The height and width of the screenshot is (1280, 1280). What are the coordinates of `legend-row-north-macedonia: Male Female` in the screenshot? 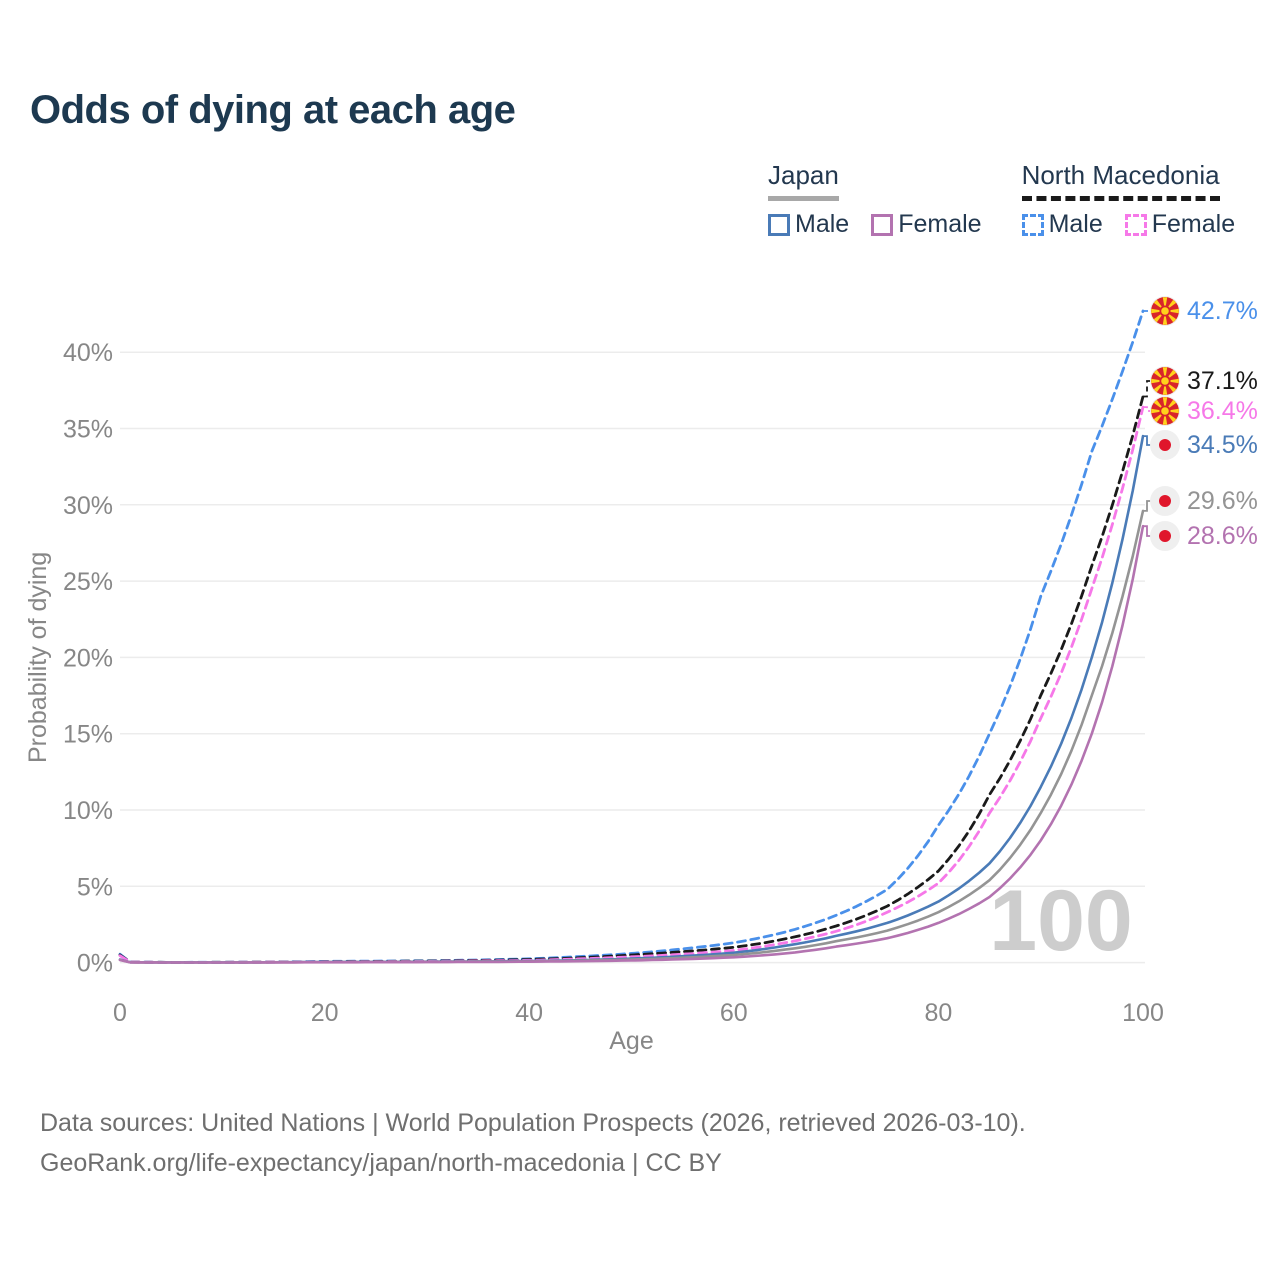 It's located at (1128, 224).